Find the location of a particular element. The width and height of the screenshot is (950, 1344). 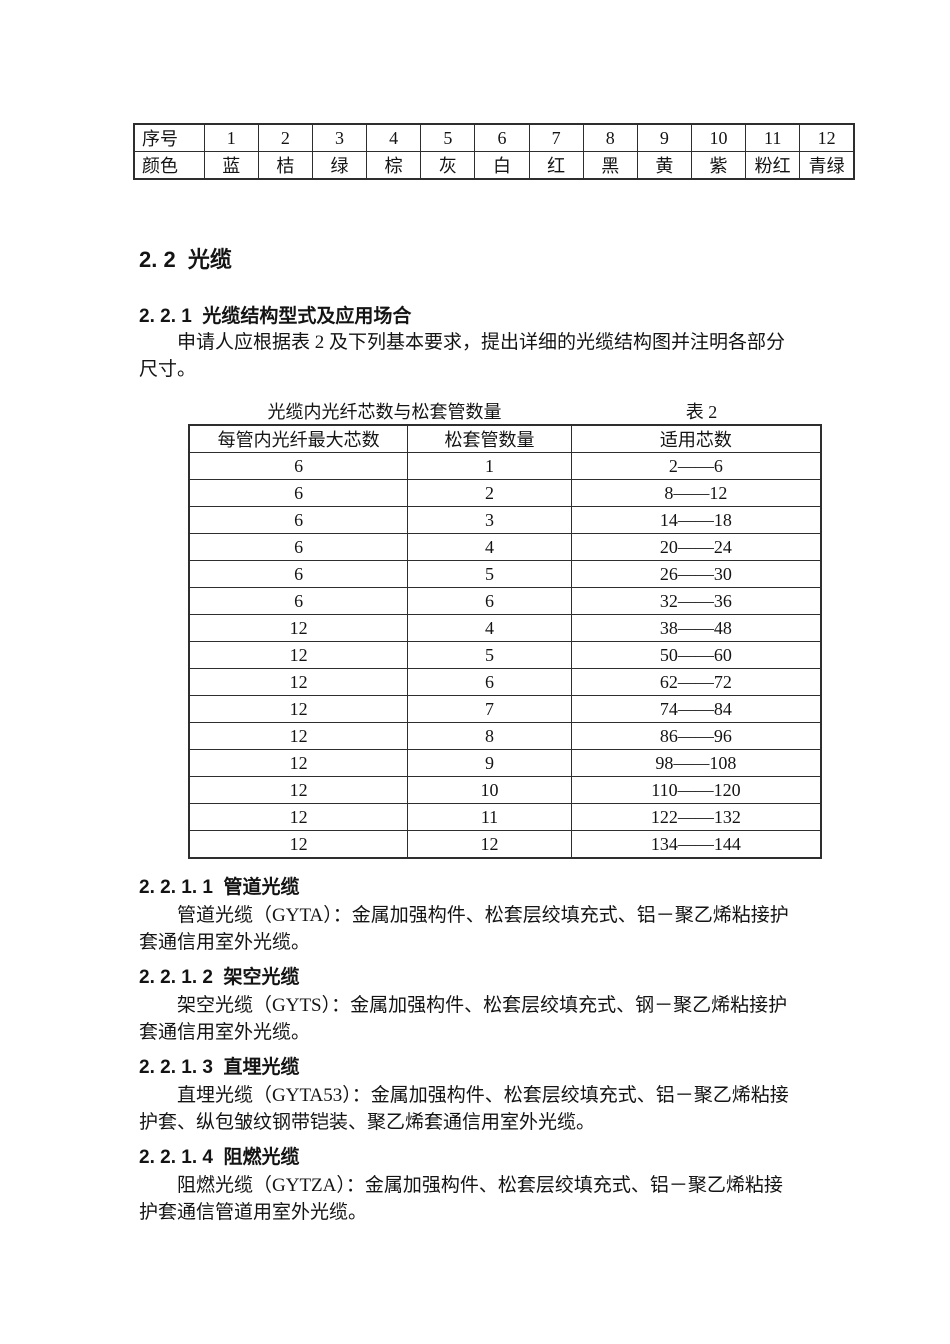

color-cell: 青绿 is located at coordinates (827, 165).